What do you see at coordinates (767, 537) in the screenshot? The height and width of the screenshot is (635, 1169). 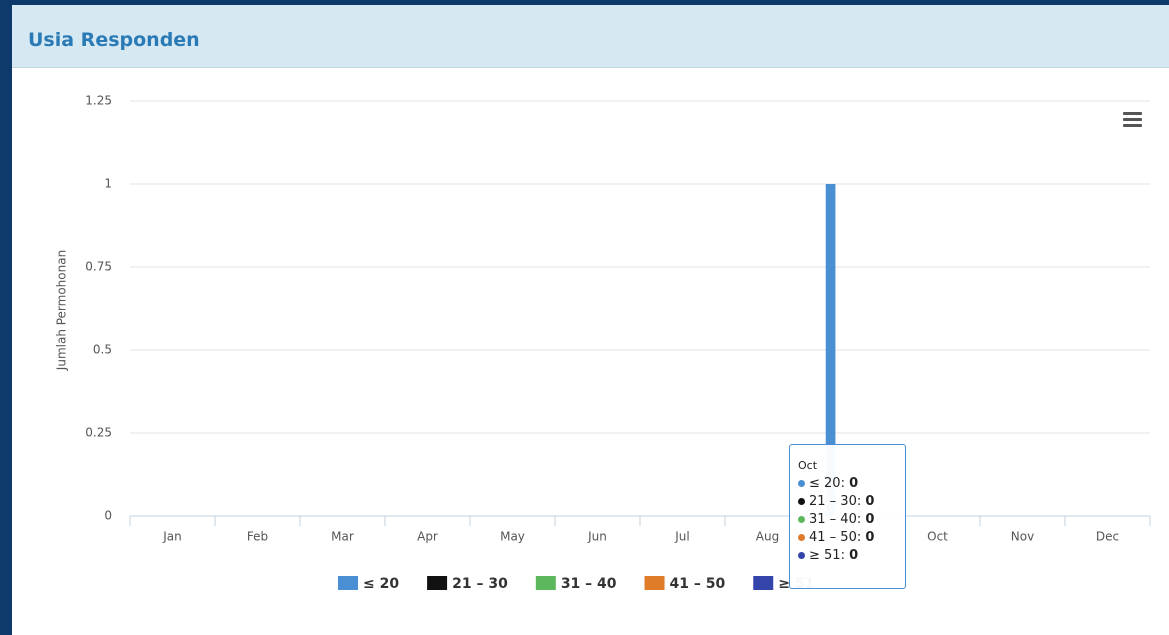 I see `x-tick-label: Aug` at bounding box center [767, 537].